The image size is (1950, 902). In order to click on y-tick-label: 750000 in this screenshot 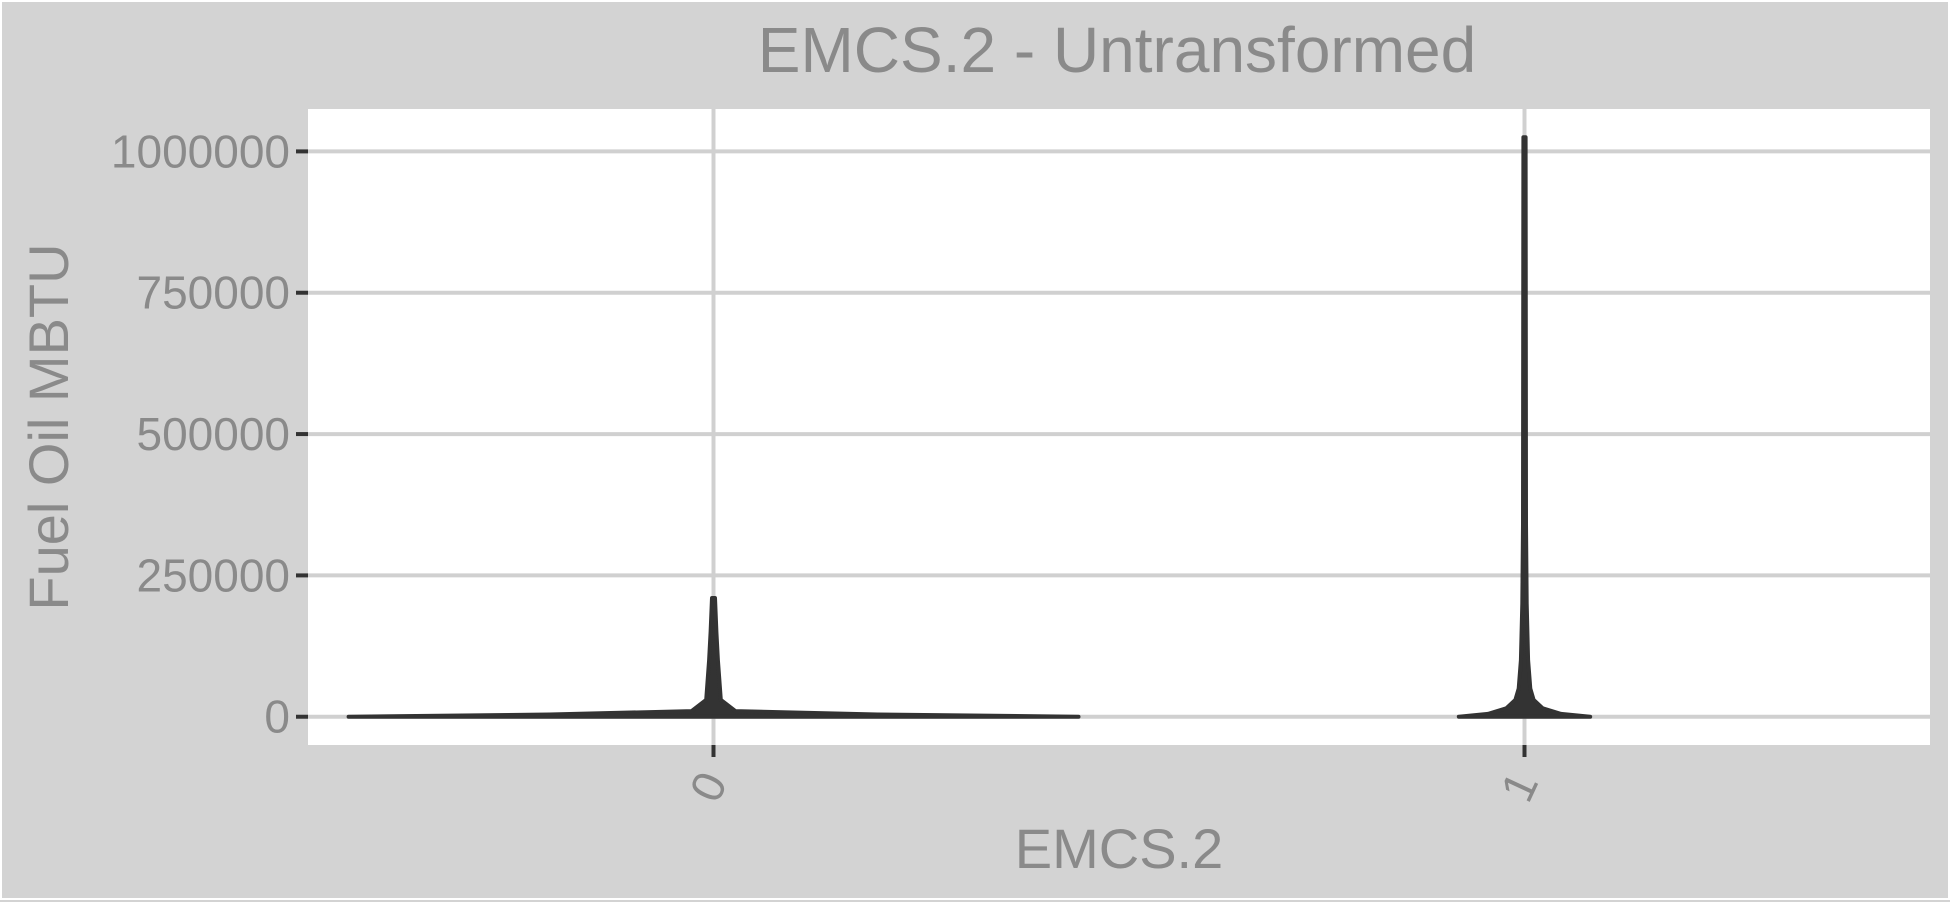, I will do `click(214, 293)`.